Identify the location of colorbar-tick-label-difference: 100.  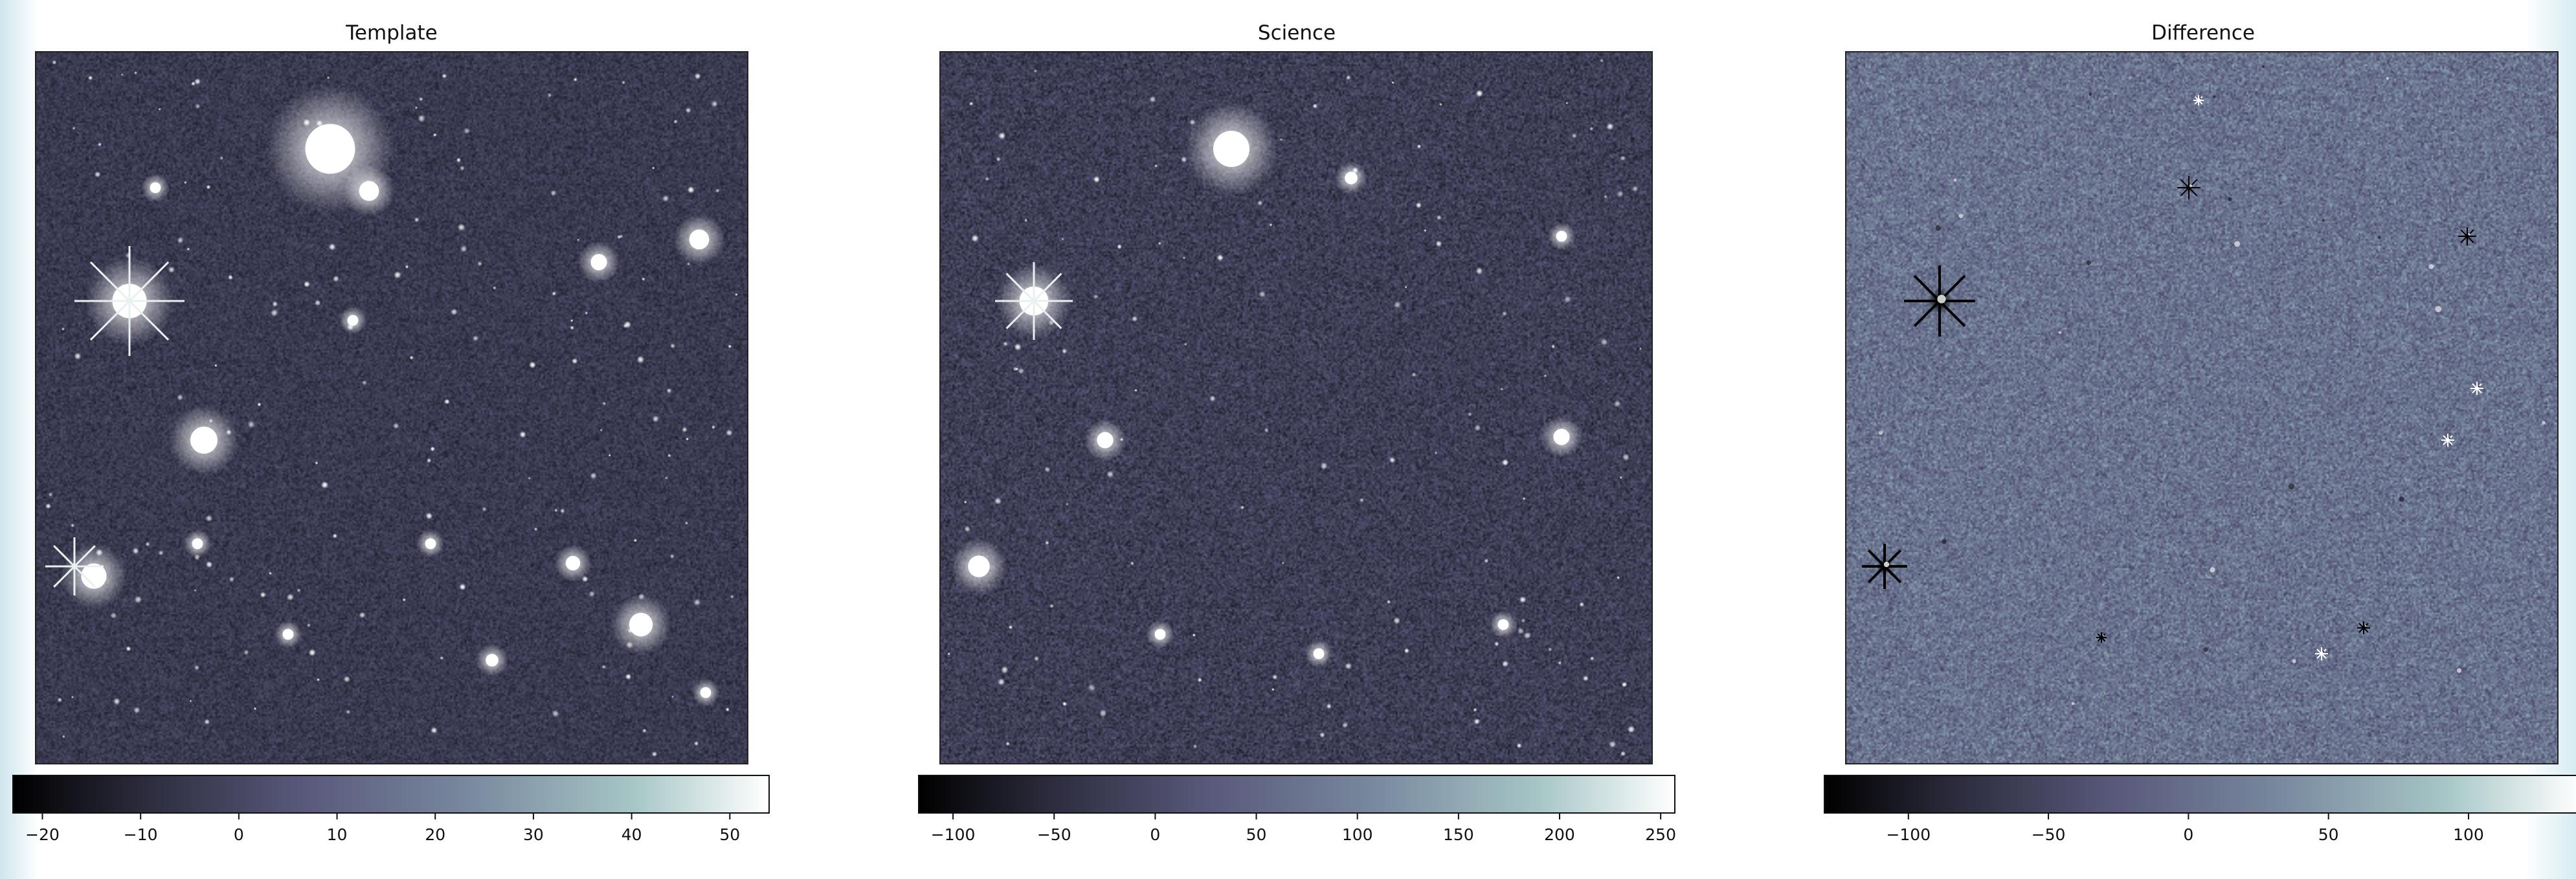
(2468, 835).